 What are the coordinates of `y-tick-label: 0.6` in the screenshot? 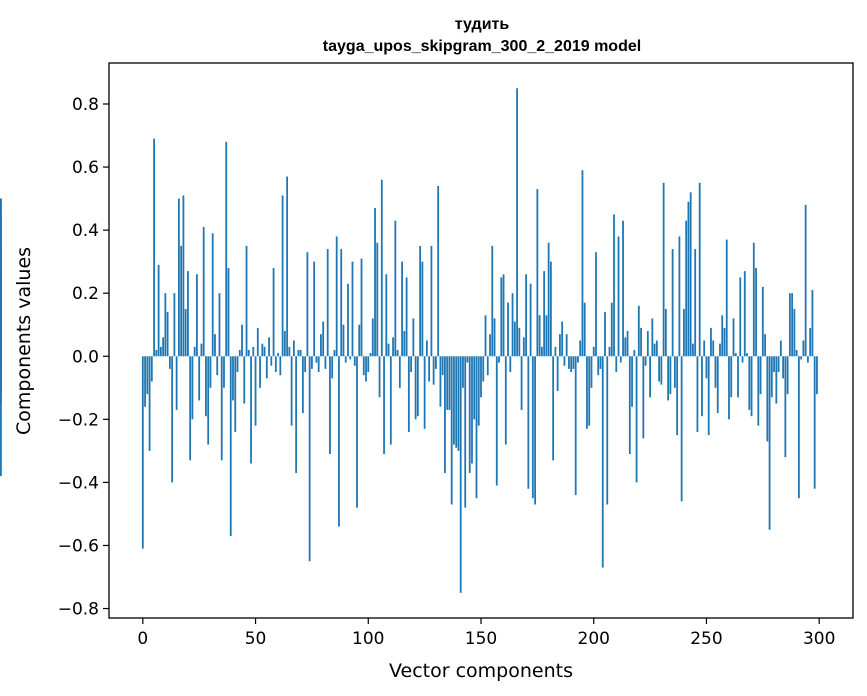 It's located at (85, 168).